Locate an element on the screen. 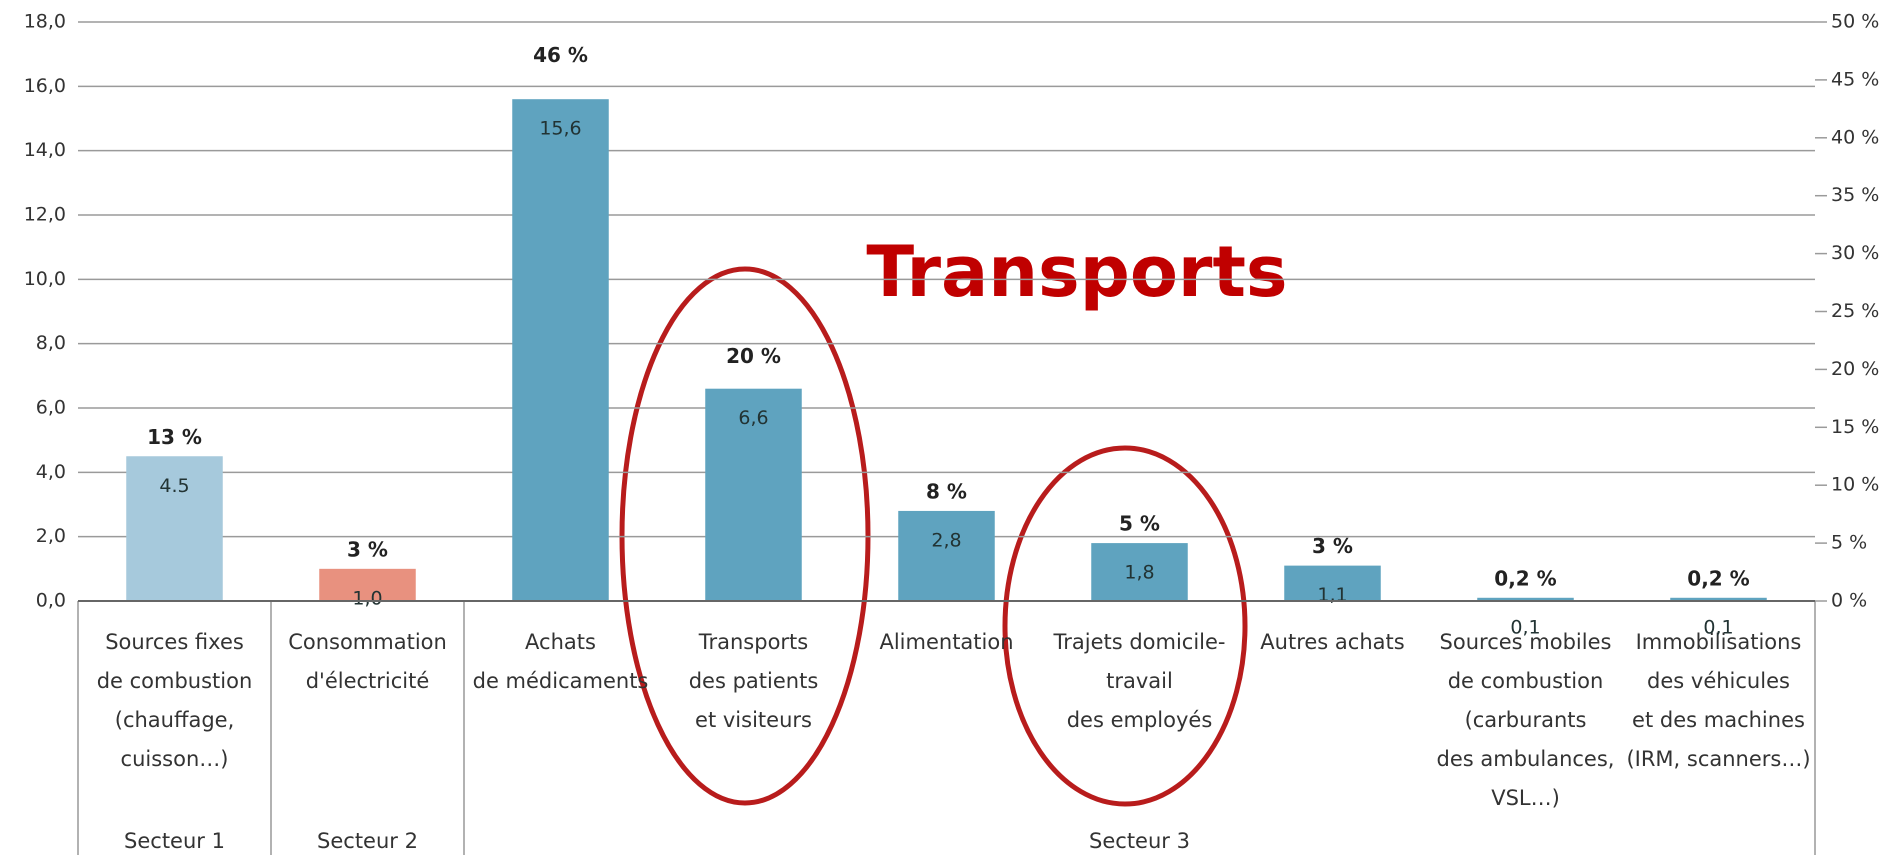  x-tick-label: Trajets domicile-travail des employés is located at coordinates (1138, 681).